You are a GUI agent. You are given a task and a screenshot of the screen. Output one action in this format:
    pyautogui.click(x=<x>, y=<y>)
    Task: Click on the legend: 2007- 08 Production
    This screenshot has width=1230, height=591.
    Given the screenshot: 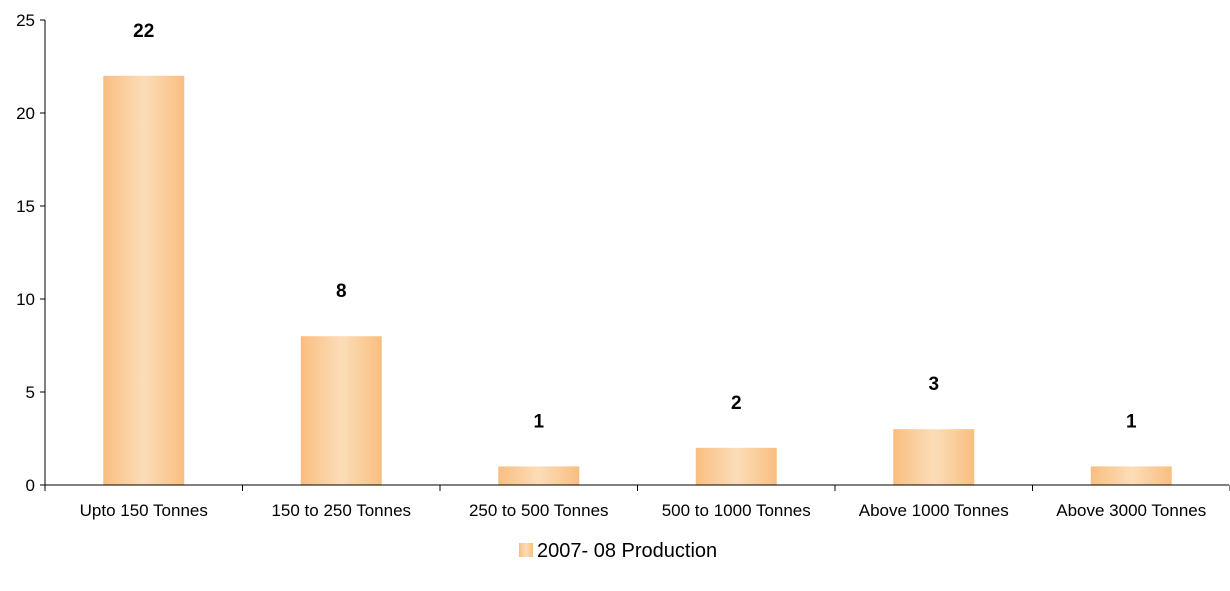 What is the action you would take?
    pyautogui.click(x=618, y=551)
    